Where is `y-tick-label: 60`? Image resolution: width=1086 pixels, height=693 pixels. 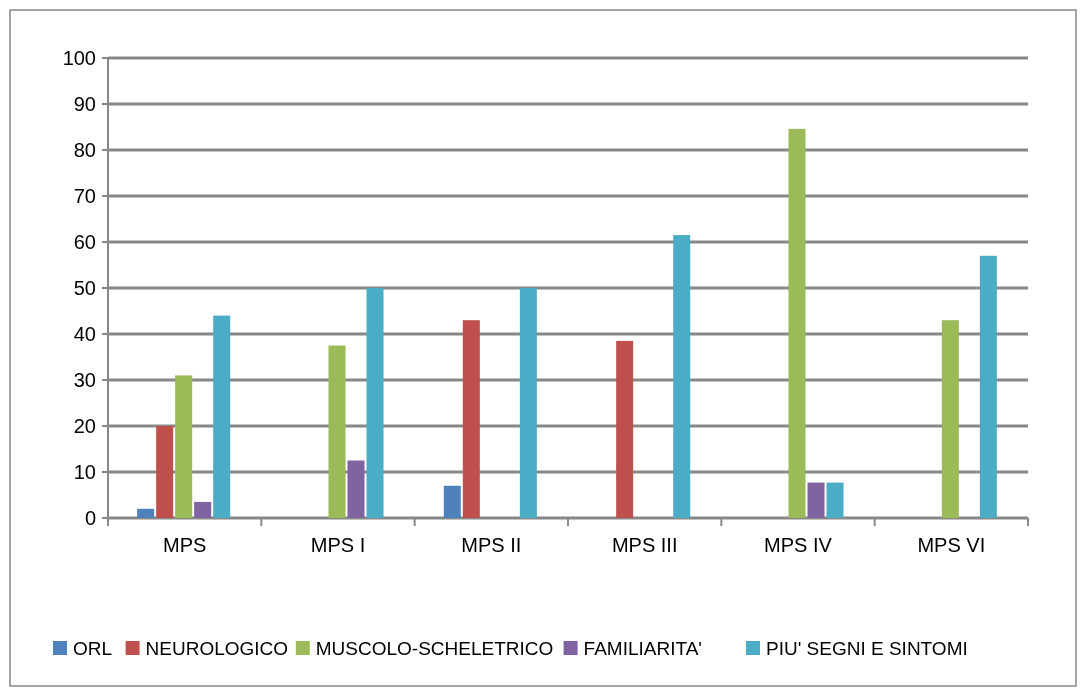
y-tick-label: 60 is located at coordinates (84, 242).